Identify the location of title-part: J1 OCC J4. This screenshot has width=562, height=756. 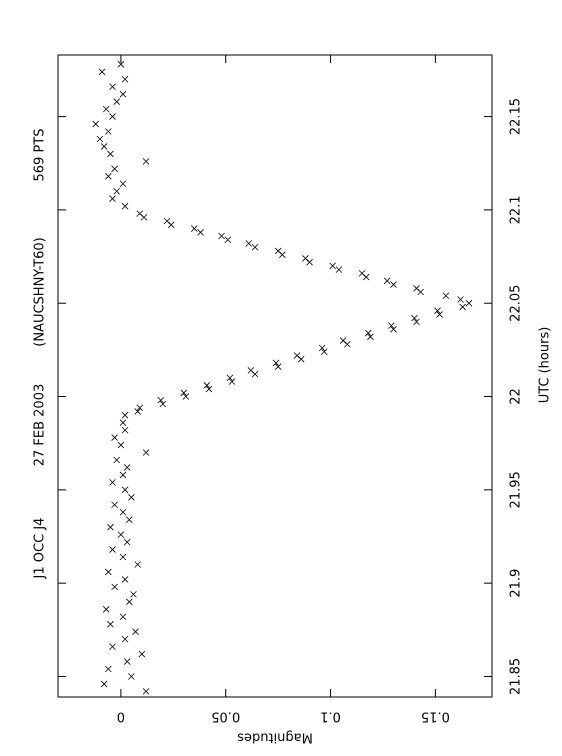
(40, 549).